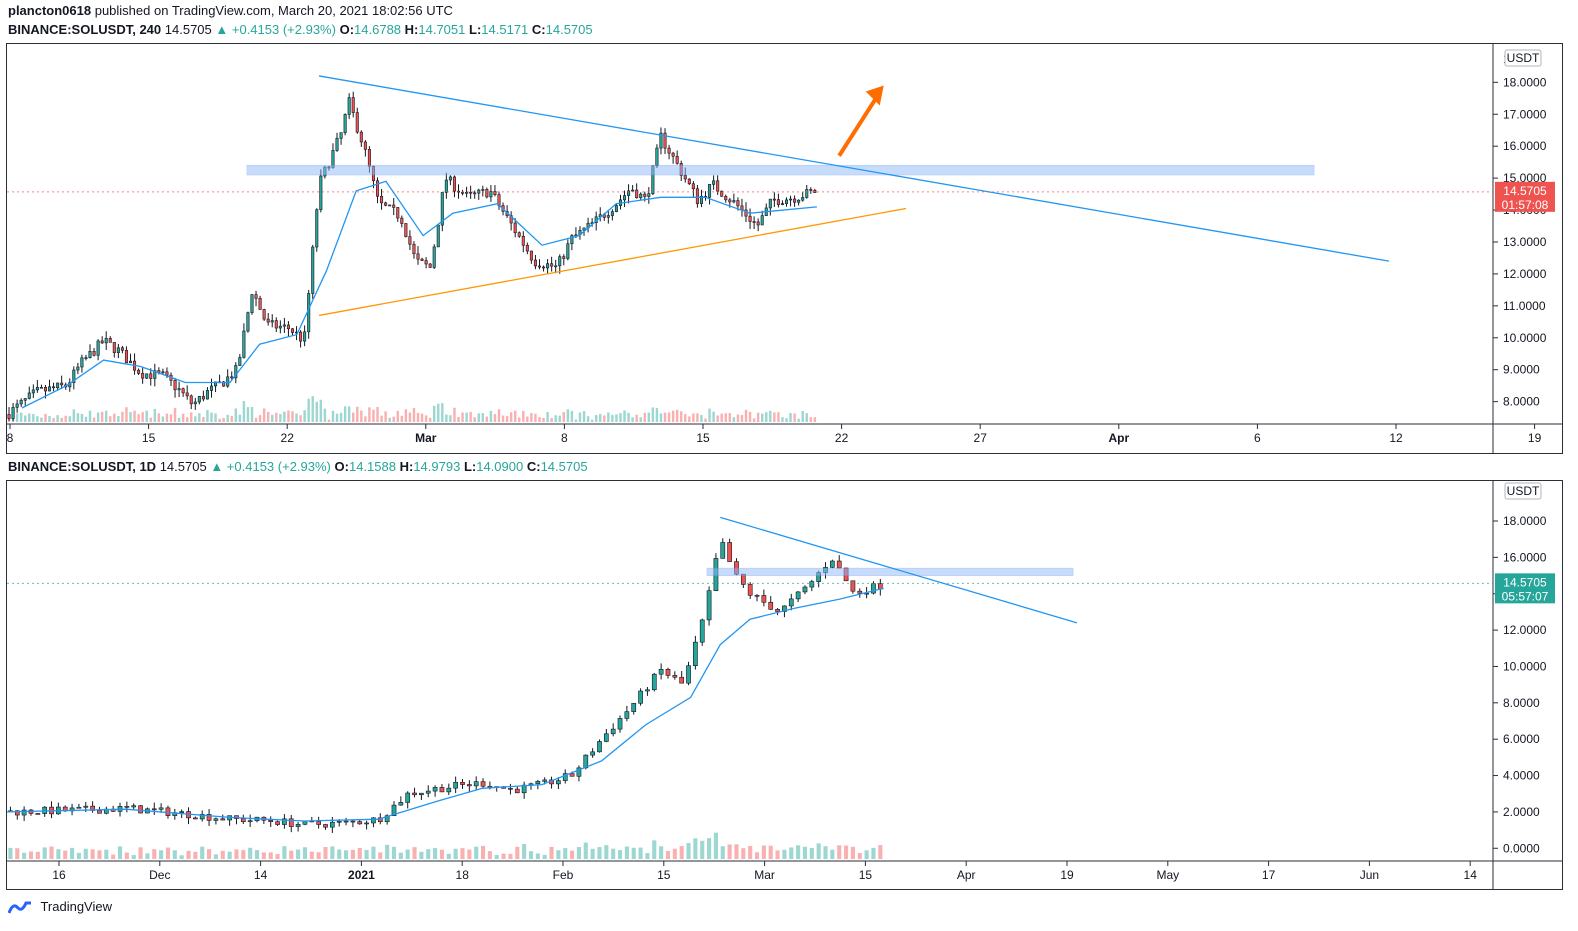  Describe the element at coordinates (59, 875) in the screenshot. I see `time-tick-label: 16` at that location.